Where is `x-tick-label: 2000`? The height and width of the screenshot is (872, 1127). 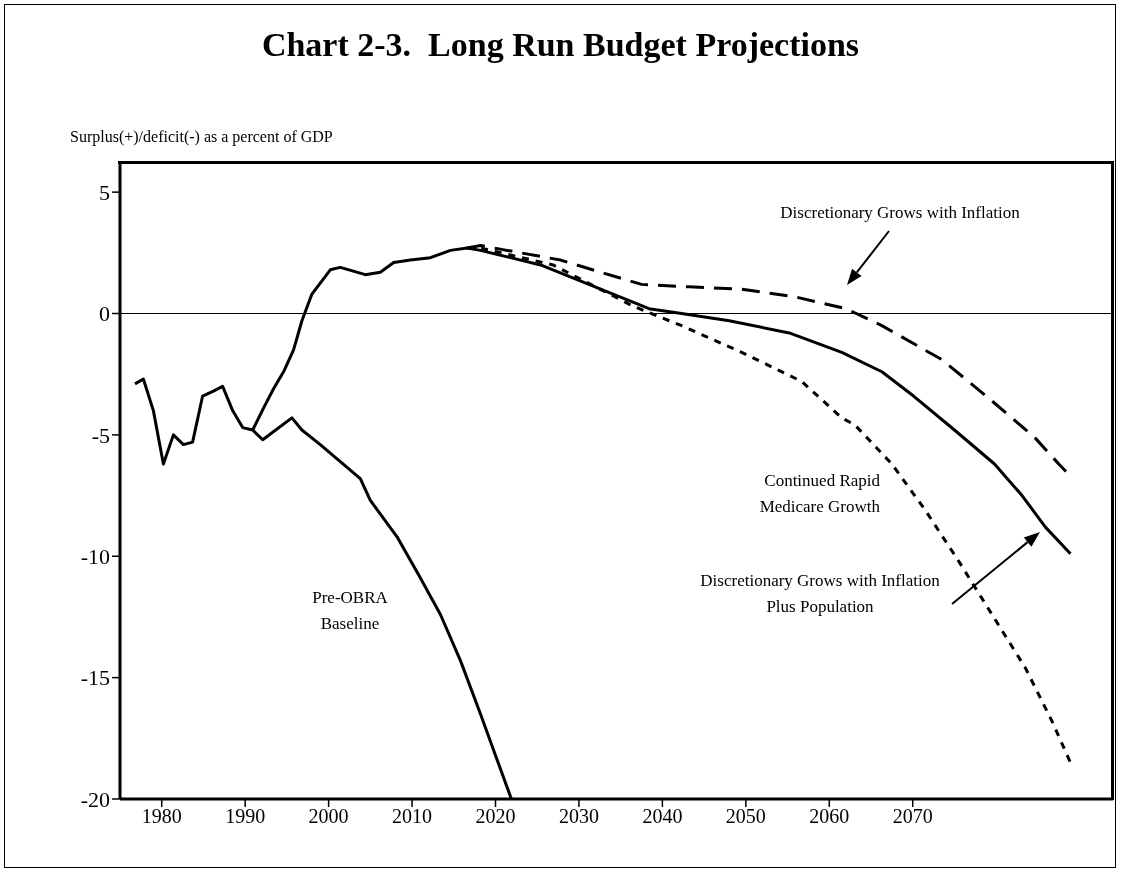
x-tick-label: 2000 is located at coordinates (328, 816).